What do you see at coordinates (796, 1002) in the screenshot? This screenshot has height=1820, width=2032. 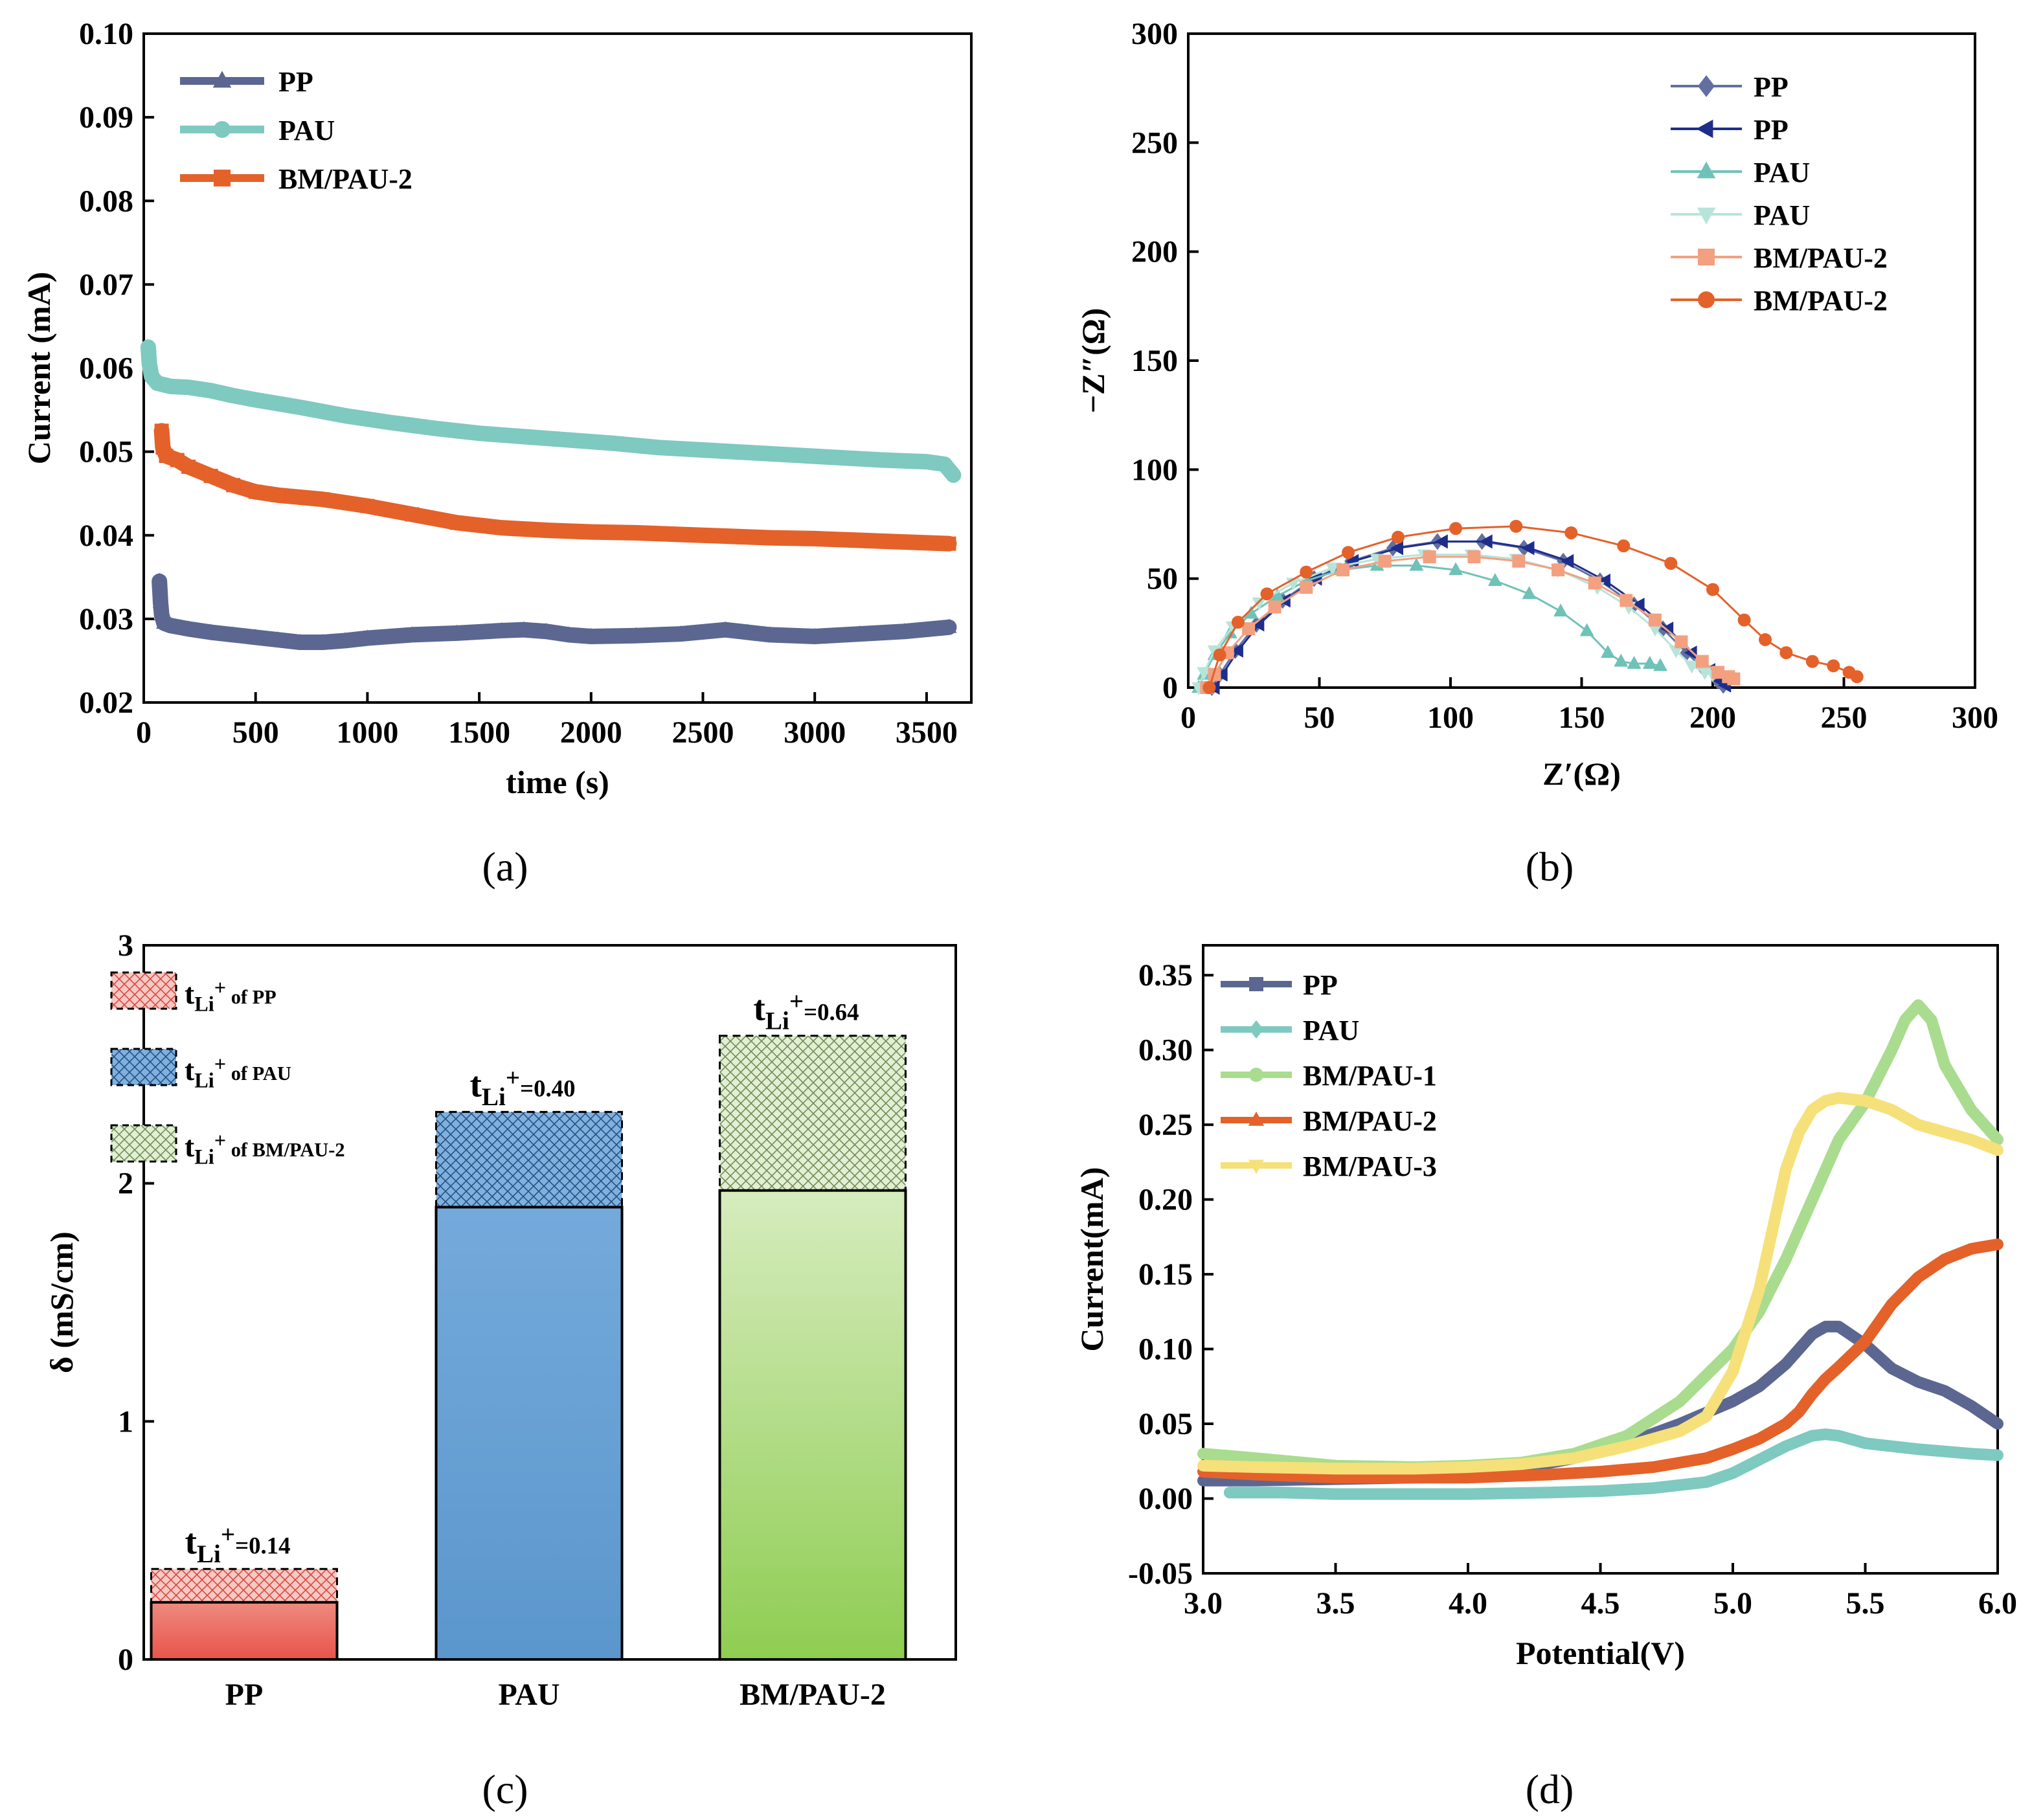 I see `annotation-bm-pau-2-sup: +` at bounding box center [796, 1002].